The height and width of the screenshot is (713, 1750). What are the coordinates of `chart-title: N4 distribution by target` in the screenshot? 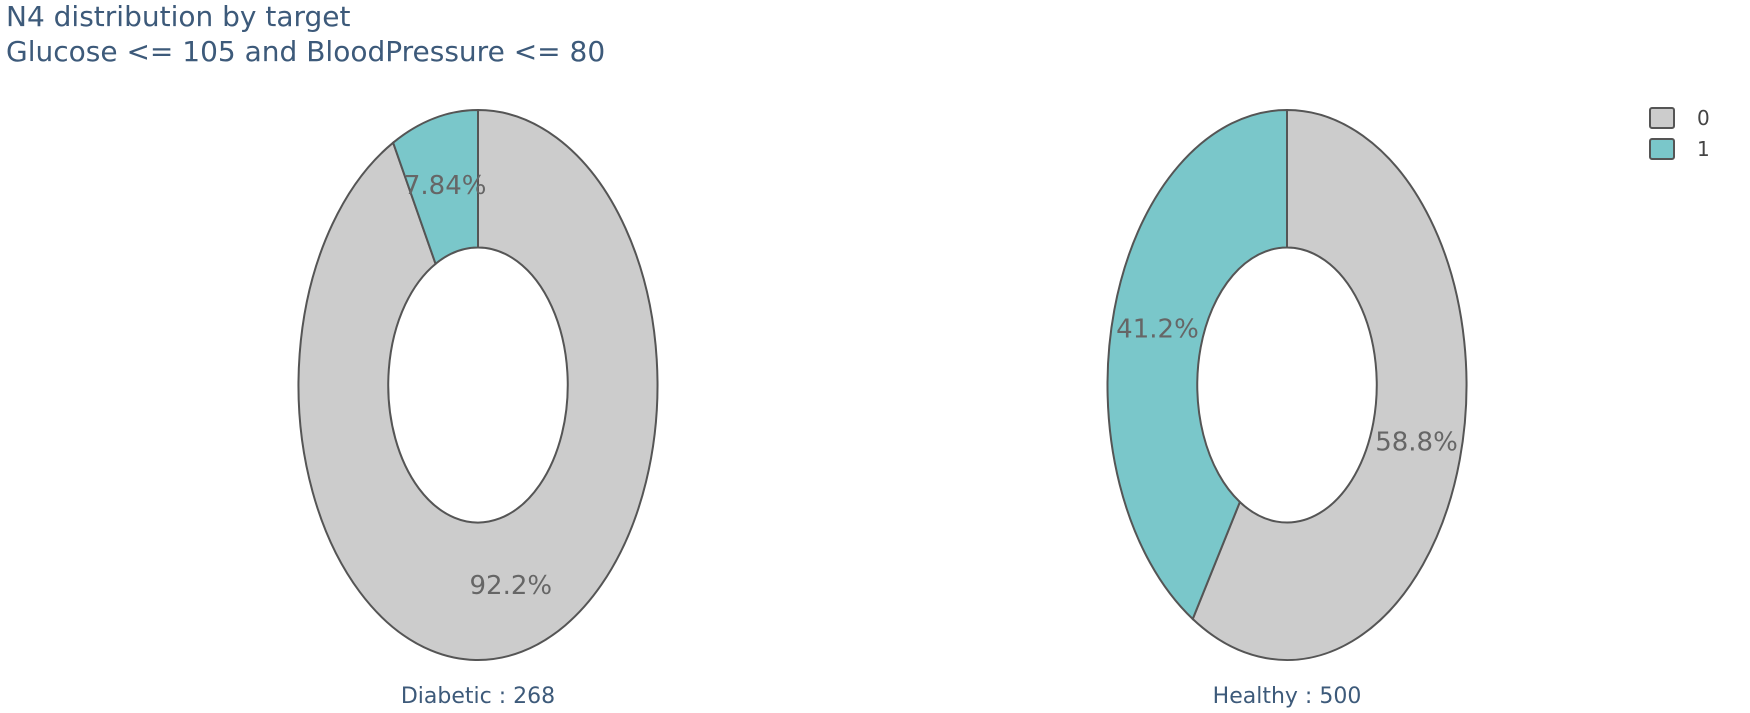 It's located at (178, 16).